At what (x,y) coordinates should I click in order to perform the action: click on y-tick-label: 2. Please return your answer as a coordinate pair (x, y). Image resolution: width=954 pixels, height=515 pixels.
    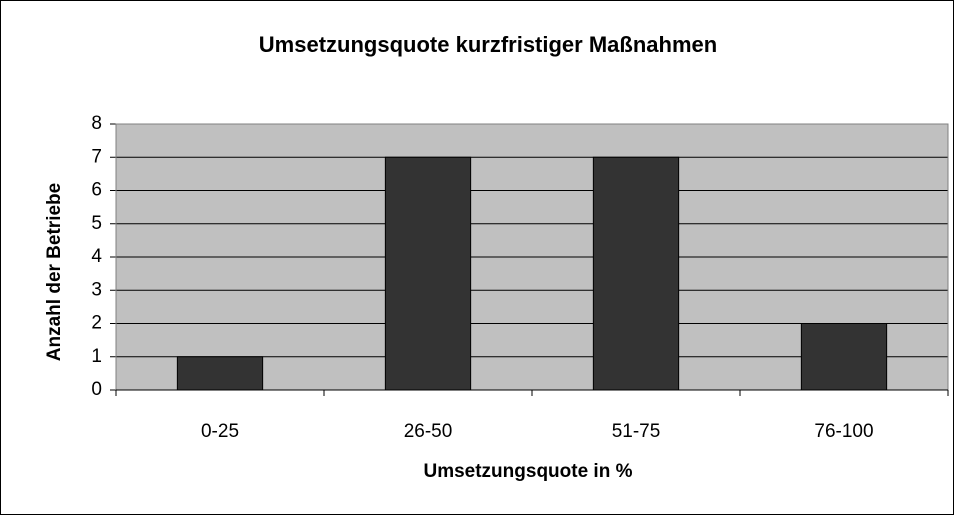
    Looking at the image, I should click on (96, 323).